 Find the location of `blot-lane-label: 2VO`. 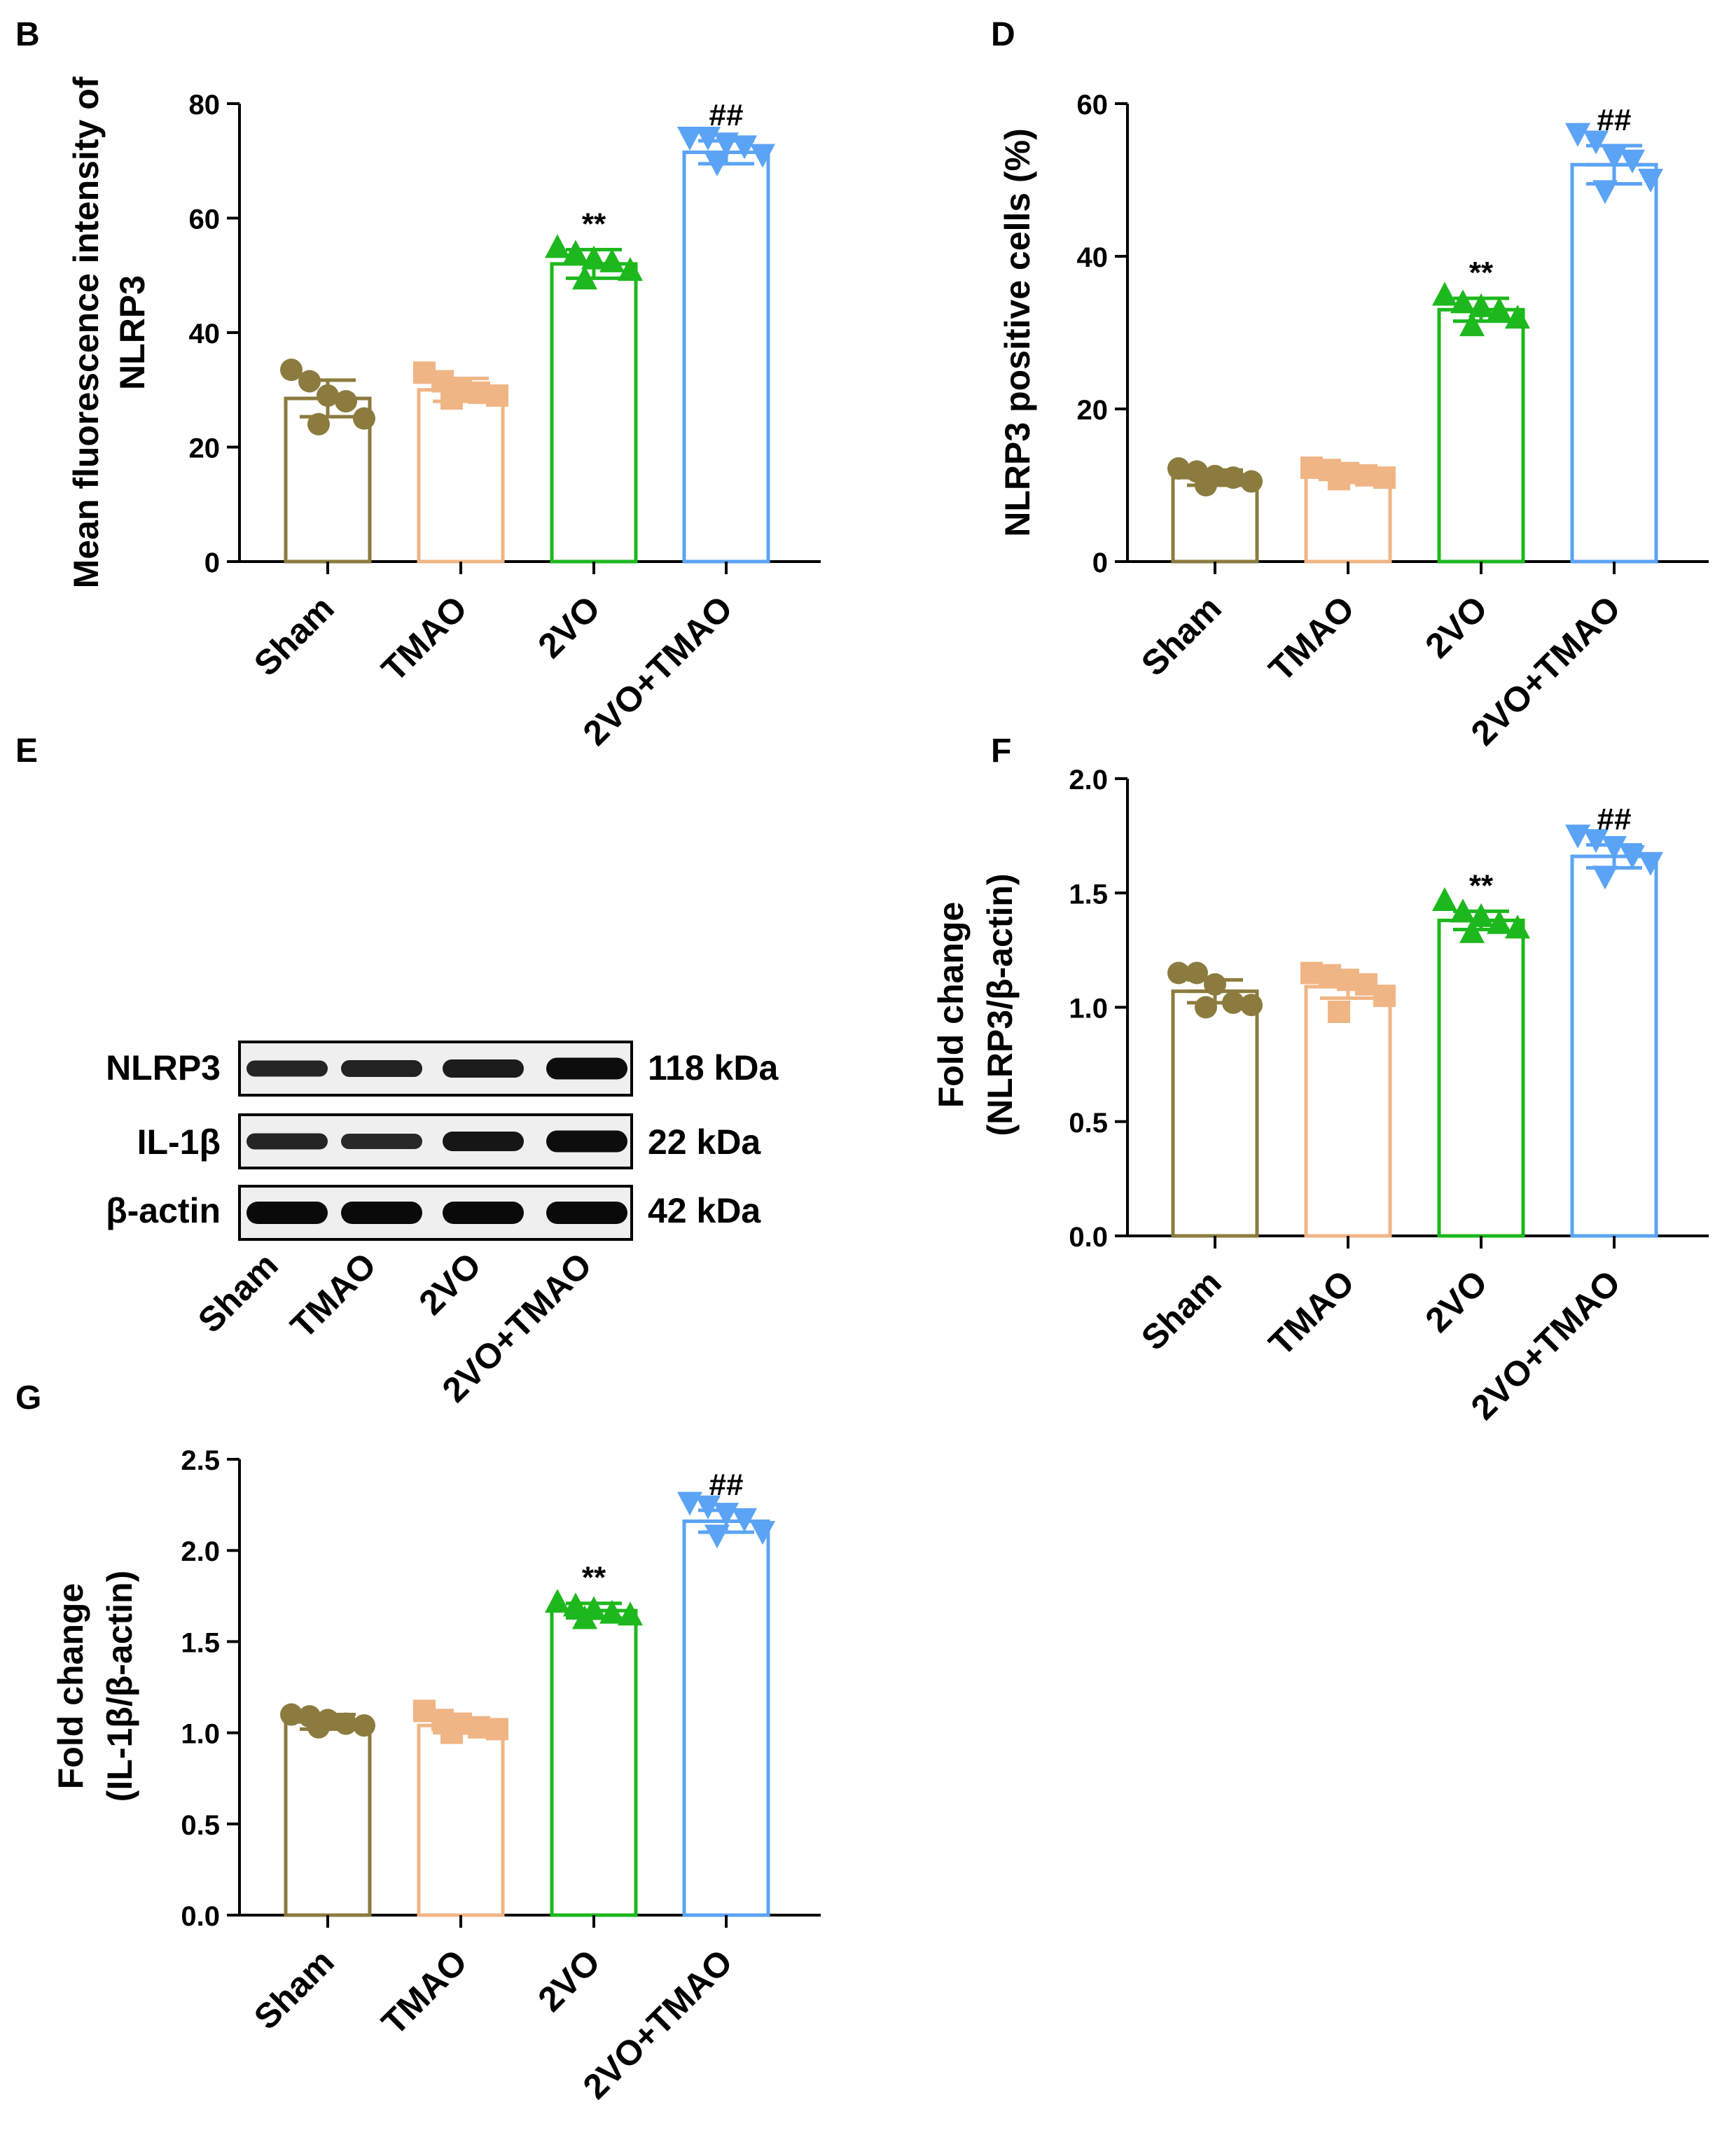

blot-lane-label: 2VO is located at coordinates (450, 1283).